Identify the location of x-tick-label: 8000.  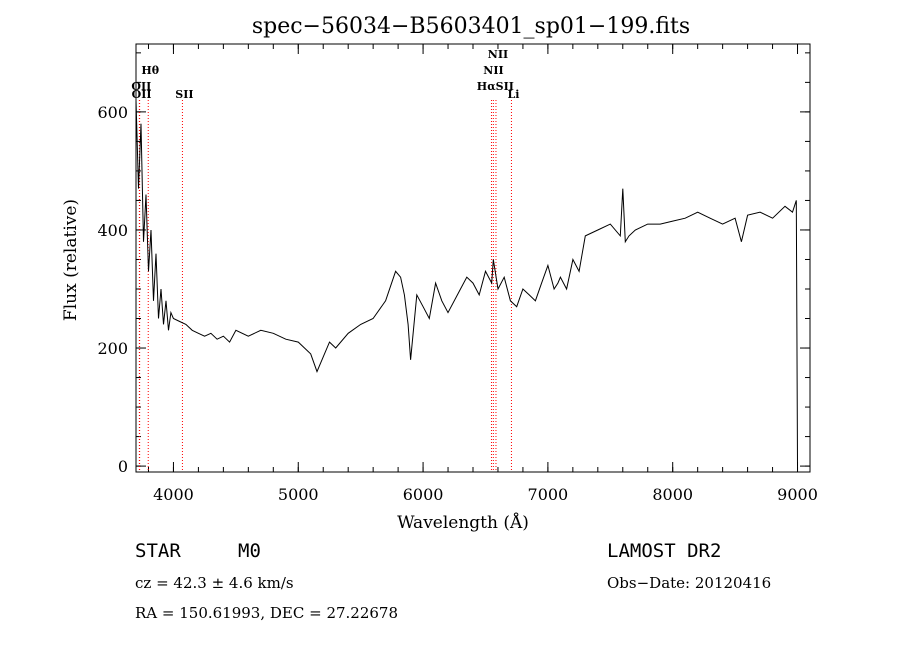
(672, 494).